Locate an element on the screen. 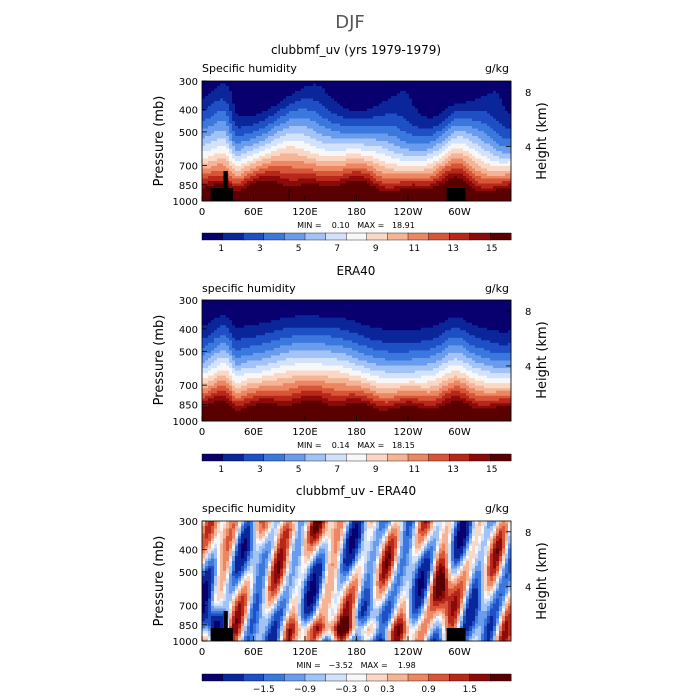 The width and height of the screenshot is (700, 700). colorbar: −1.5 −0.9 −0.3 0 0.3 0.9 1.5 is located at coordinates (356, 684).